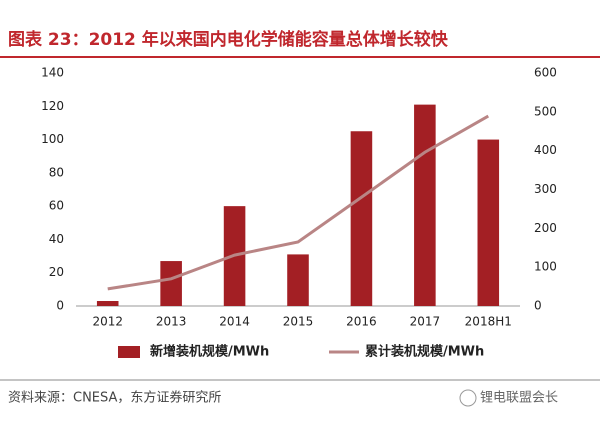 The image size is (600, 429). I want to click on x-tick-label: 2013, so click(171, 322).